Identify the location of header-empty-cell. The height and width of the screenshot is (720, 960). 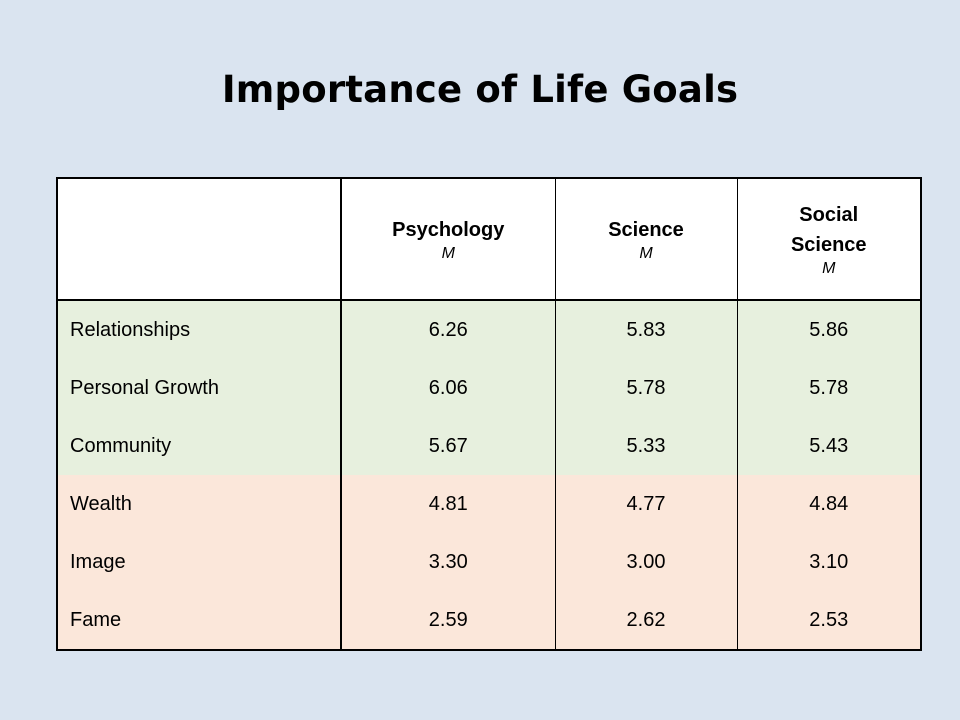
(199, 239).